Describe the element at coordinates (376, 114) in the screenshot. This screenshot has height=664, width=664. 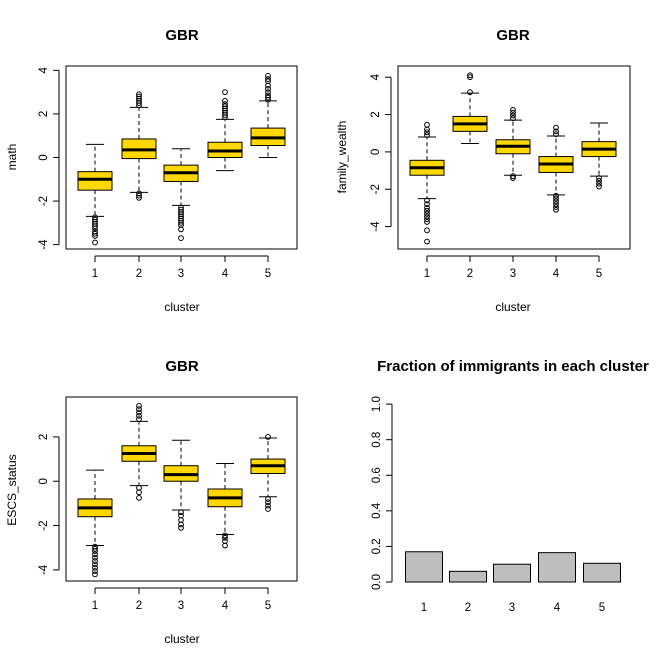
I see `y-tick-label: 2` at that location.